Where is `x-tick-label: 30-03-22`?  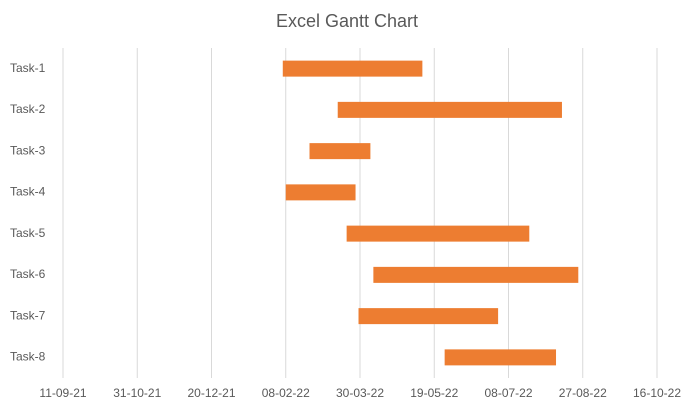
x-tick-label: 30-03-22 is located at coordinates (360, 393).